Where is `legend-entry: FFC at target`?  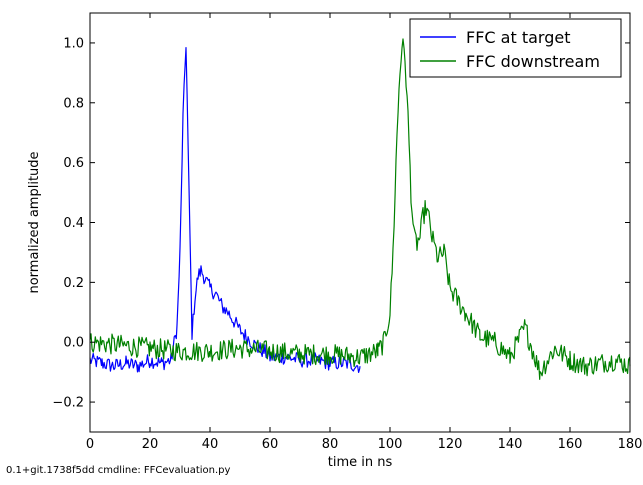 legend-entry: FFC at target is located at coordinates (518, 37).